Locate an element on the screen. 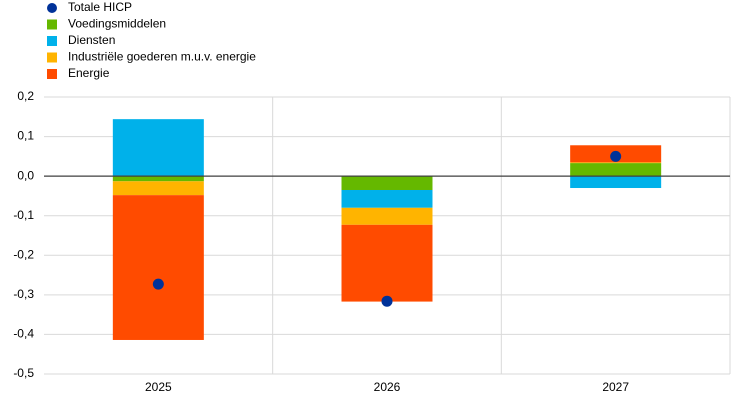 Image resolution: width=744 pixels, height=402 pixels. y-tick-label: -0,3 is located at coordinates (23, 294).